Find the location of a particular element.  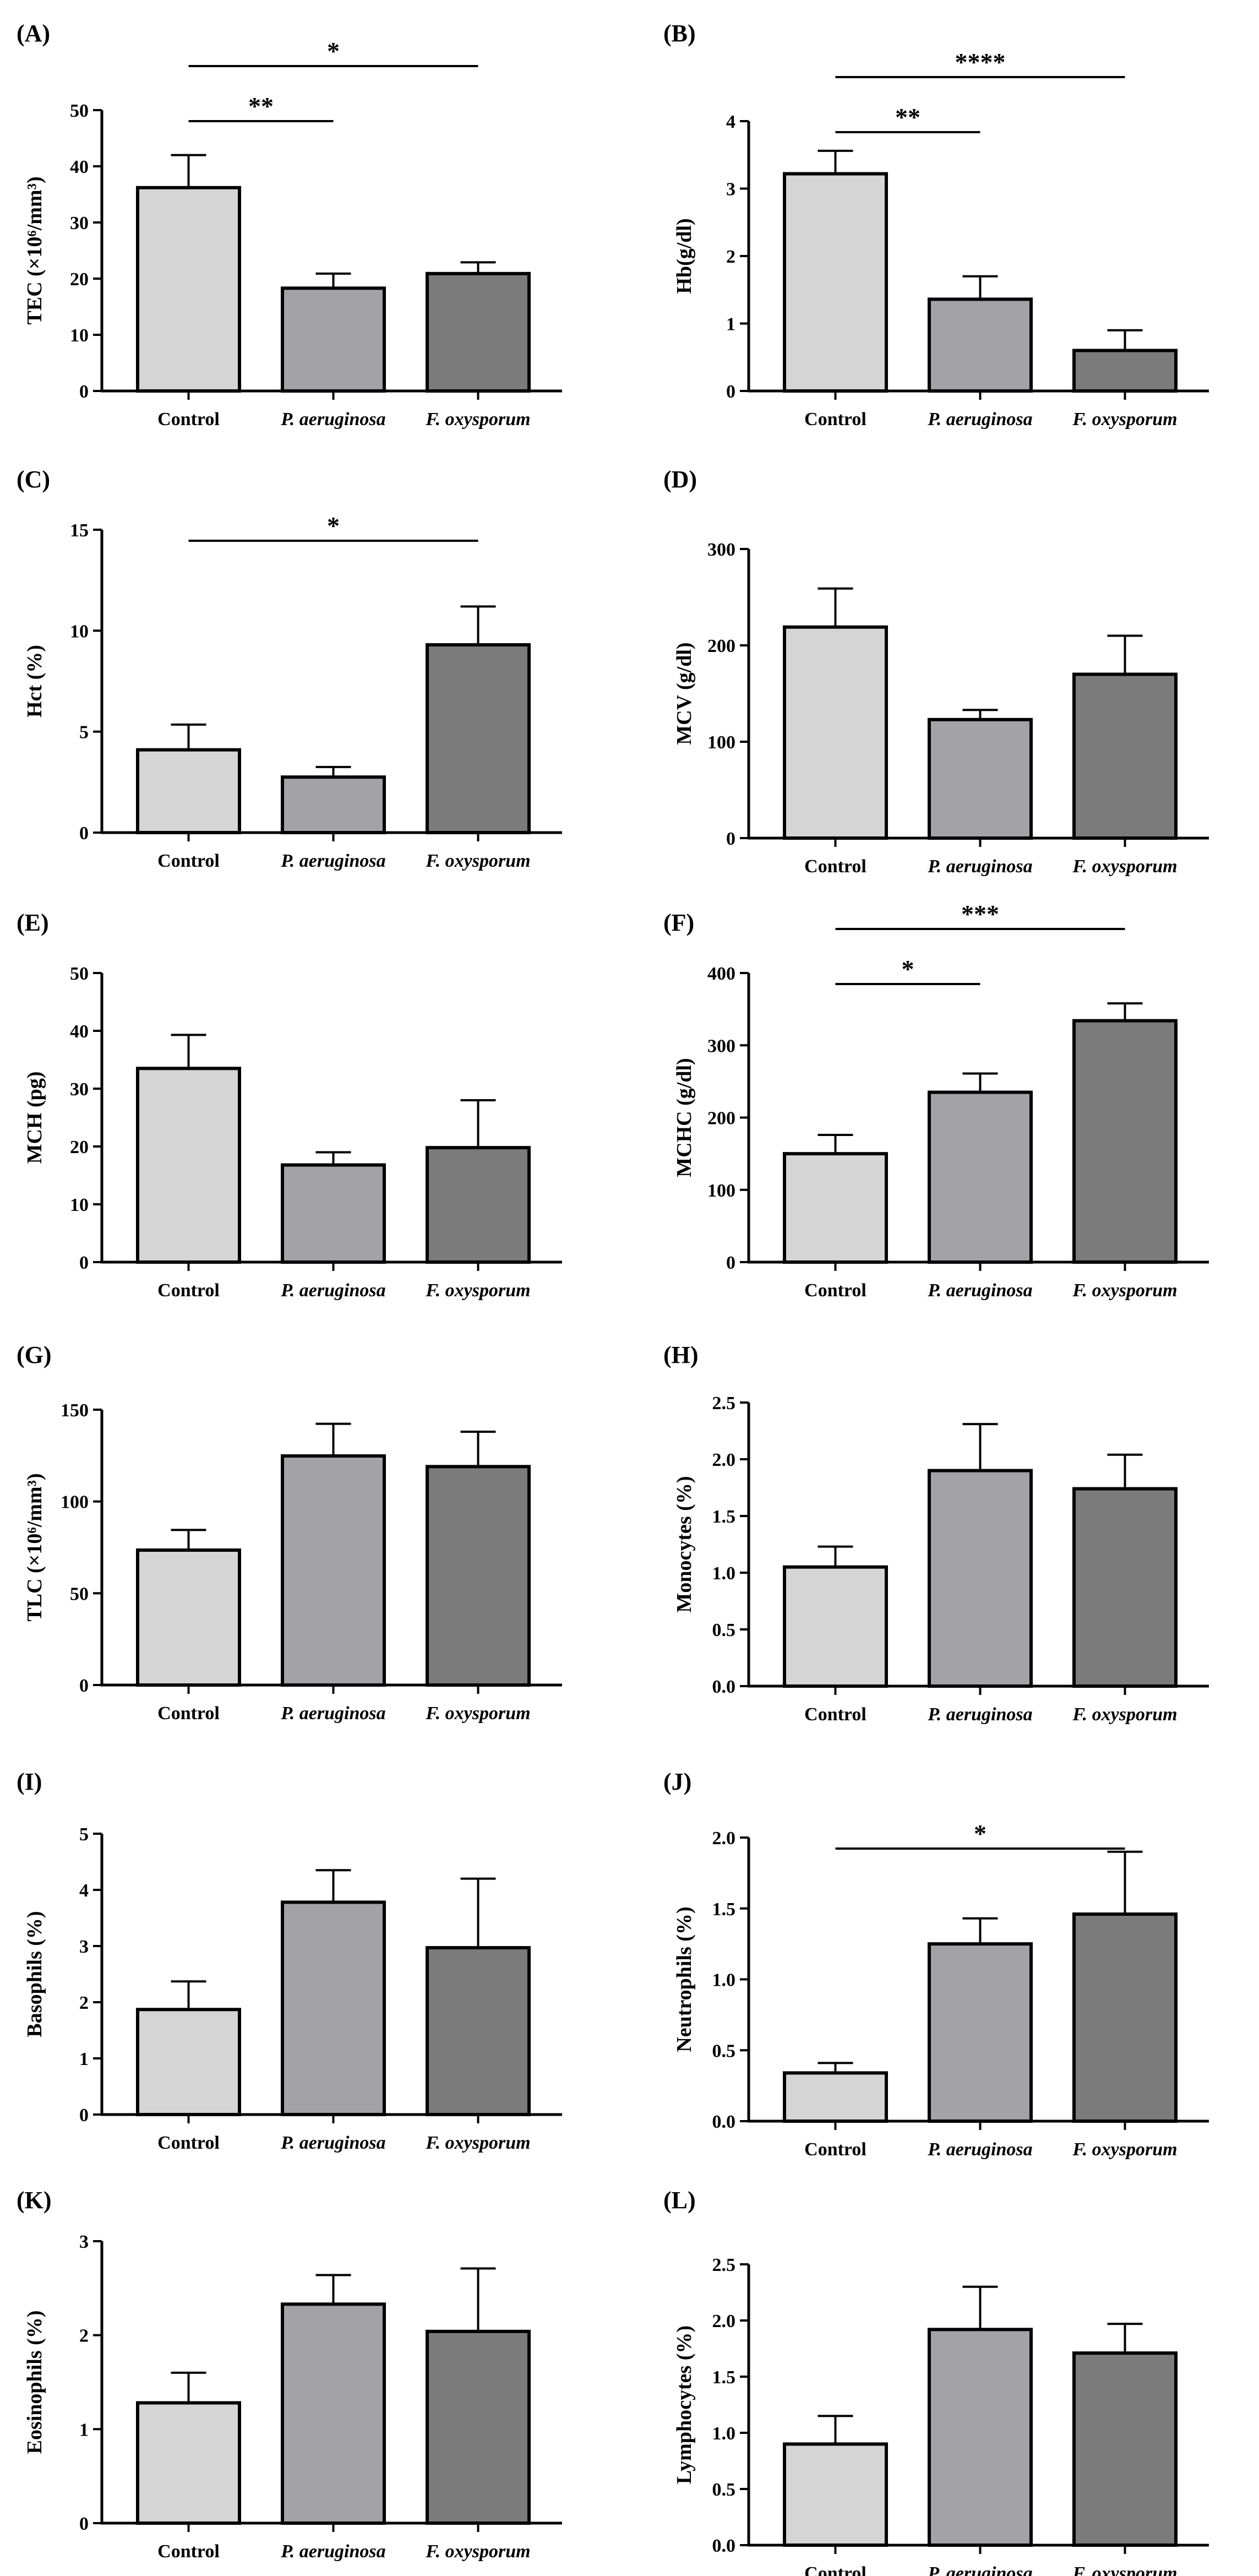

y-axis-title: TLC (×10⁶/mm³) is located at coordinates (34, 1547).